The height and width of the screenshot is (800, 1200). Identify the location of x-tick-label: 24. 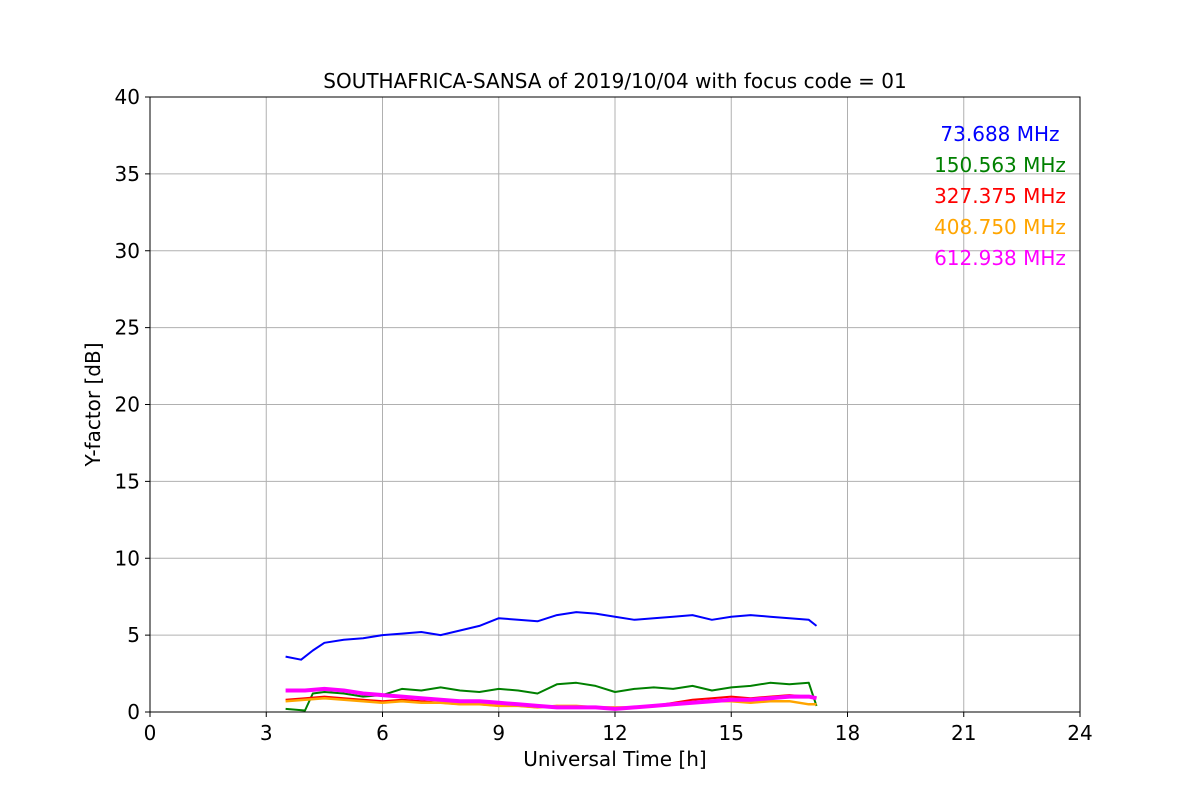
(1079, 733).